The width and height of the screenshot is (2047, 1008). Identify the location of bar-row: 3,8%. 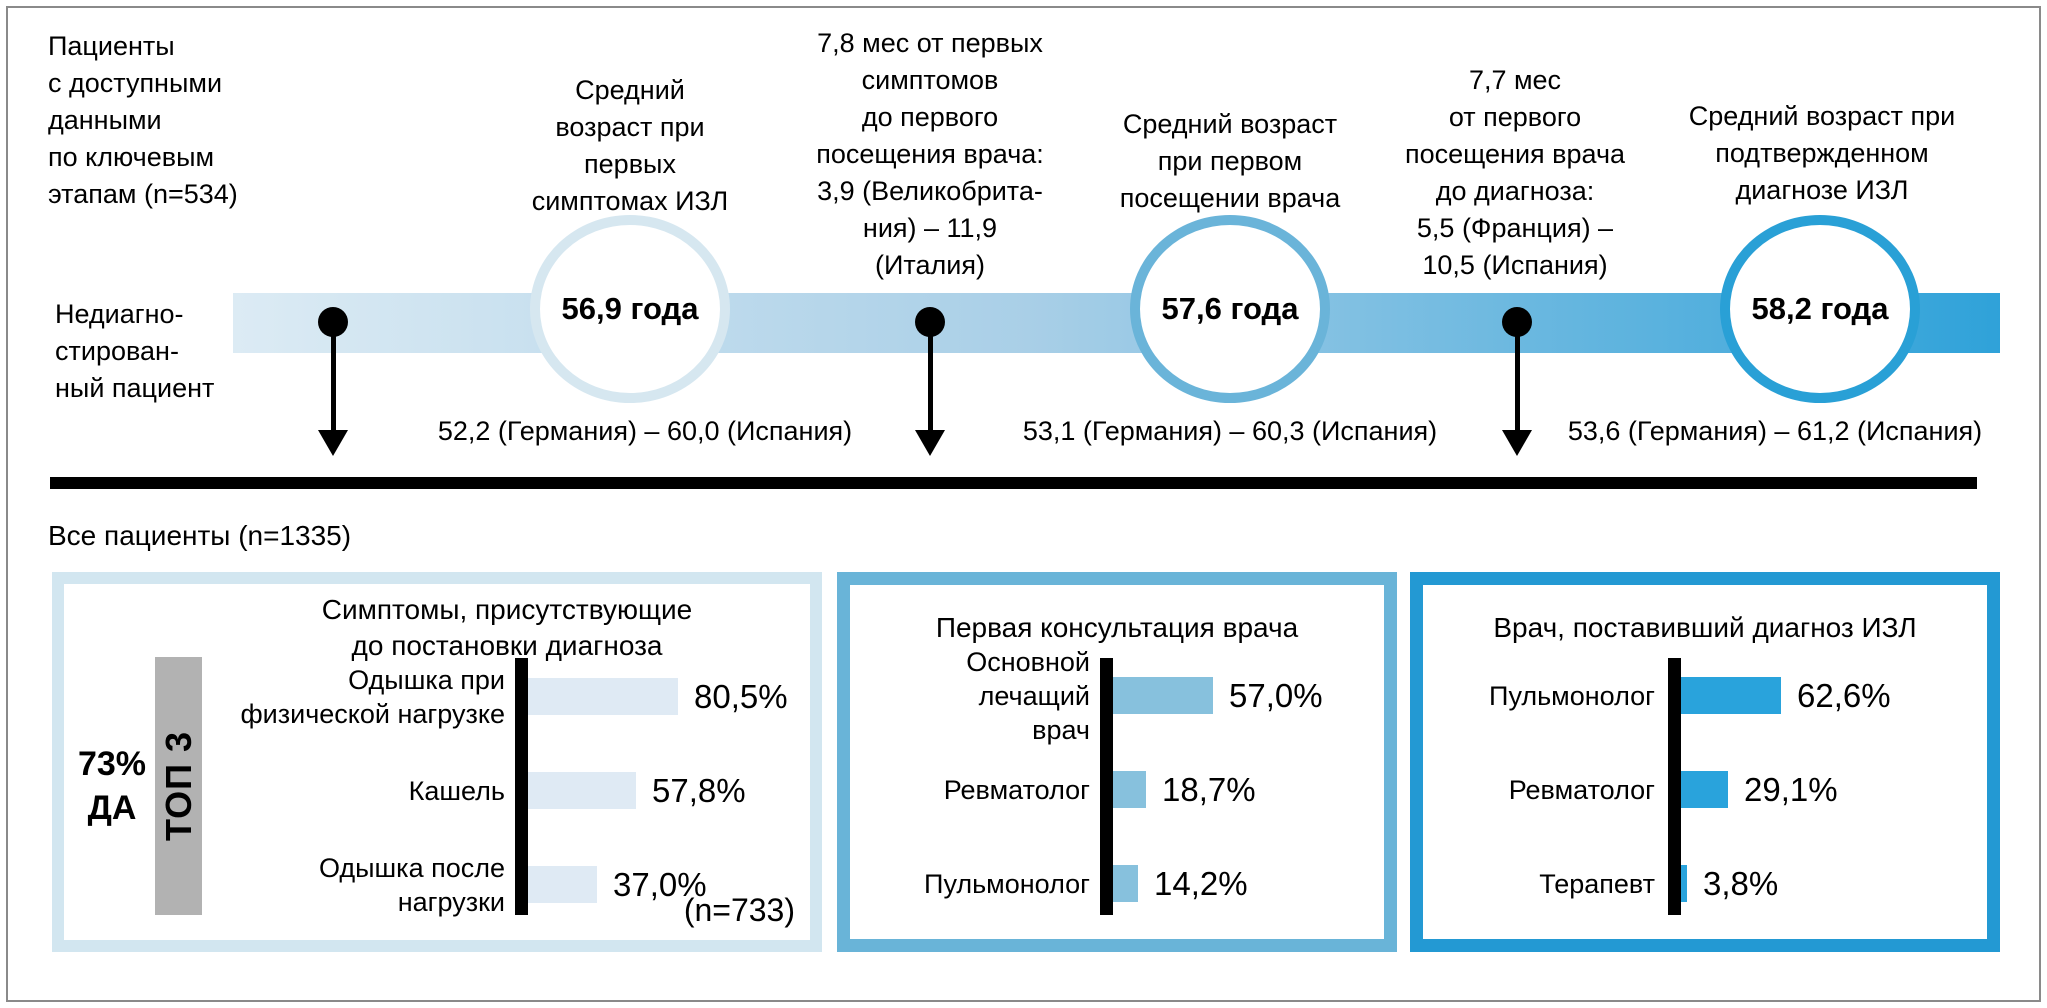
(1729, 883).